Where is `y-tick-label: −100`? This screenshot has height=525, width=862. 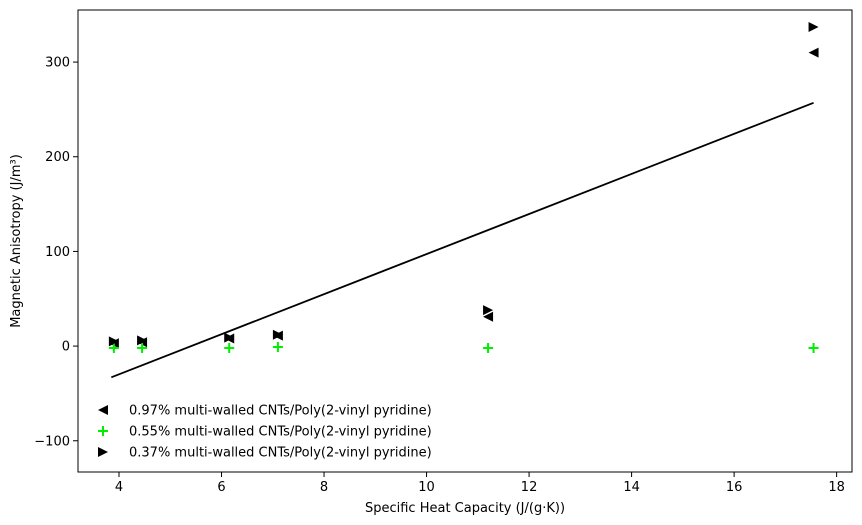
y-tick-label: −100 is located at coordinates (52, 441).